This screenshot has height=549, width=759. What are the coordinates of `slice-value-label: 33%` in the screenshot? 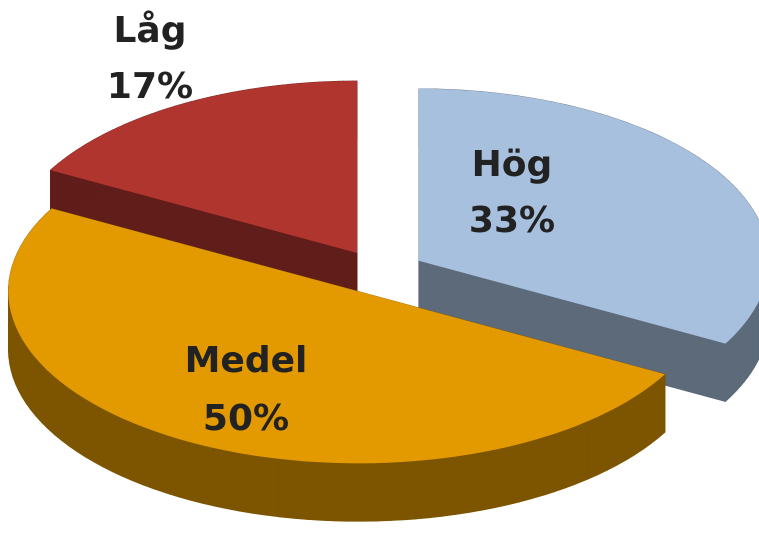 It's located at (512, 220).